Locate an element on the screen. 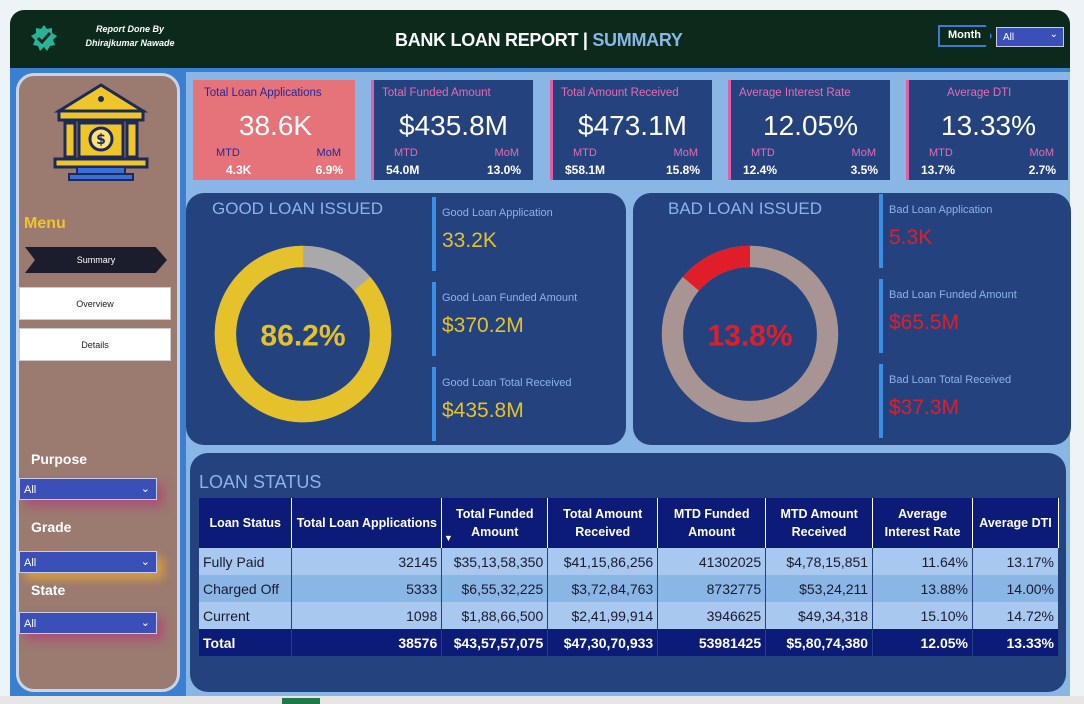 Image resolution: width=1084 pixels, height=704 pixels. good-loan-donut-arc is located at coordinates (303, 334).